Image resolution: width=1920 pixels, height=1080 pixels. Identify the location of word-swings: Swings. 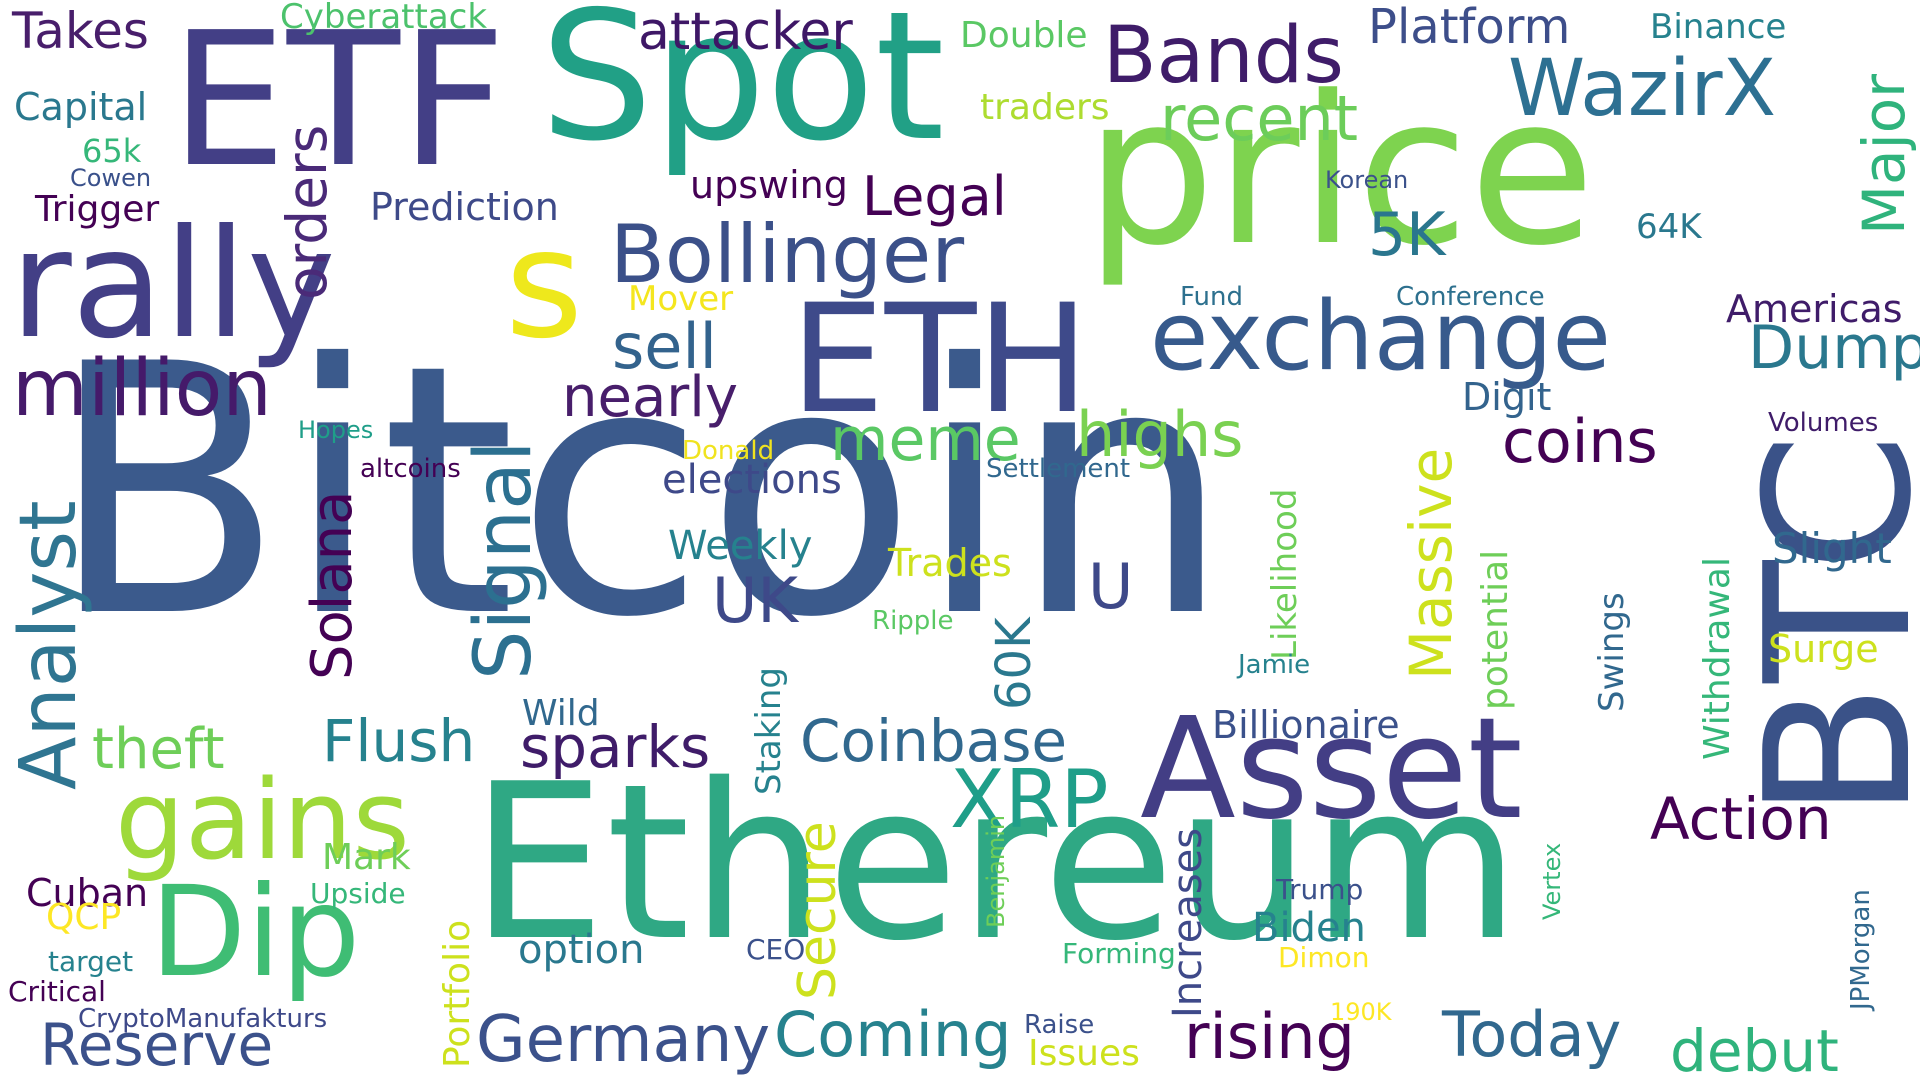
(1612, 652).